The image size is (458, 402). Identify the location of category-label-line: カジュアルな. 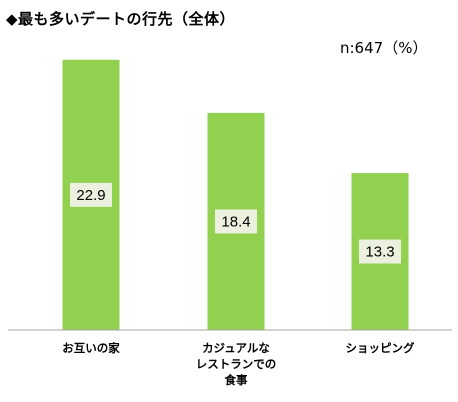
(236, 348).